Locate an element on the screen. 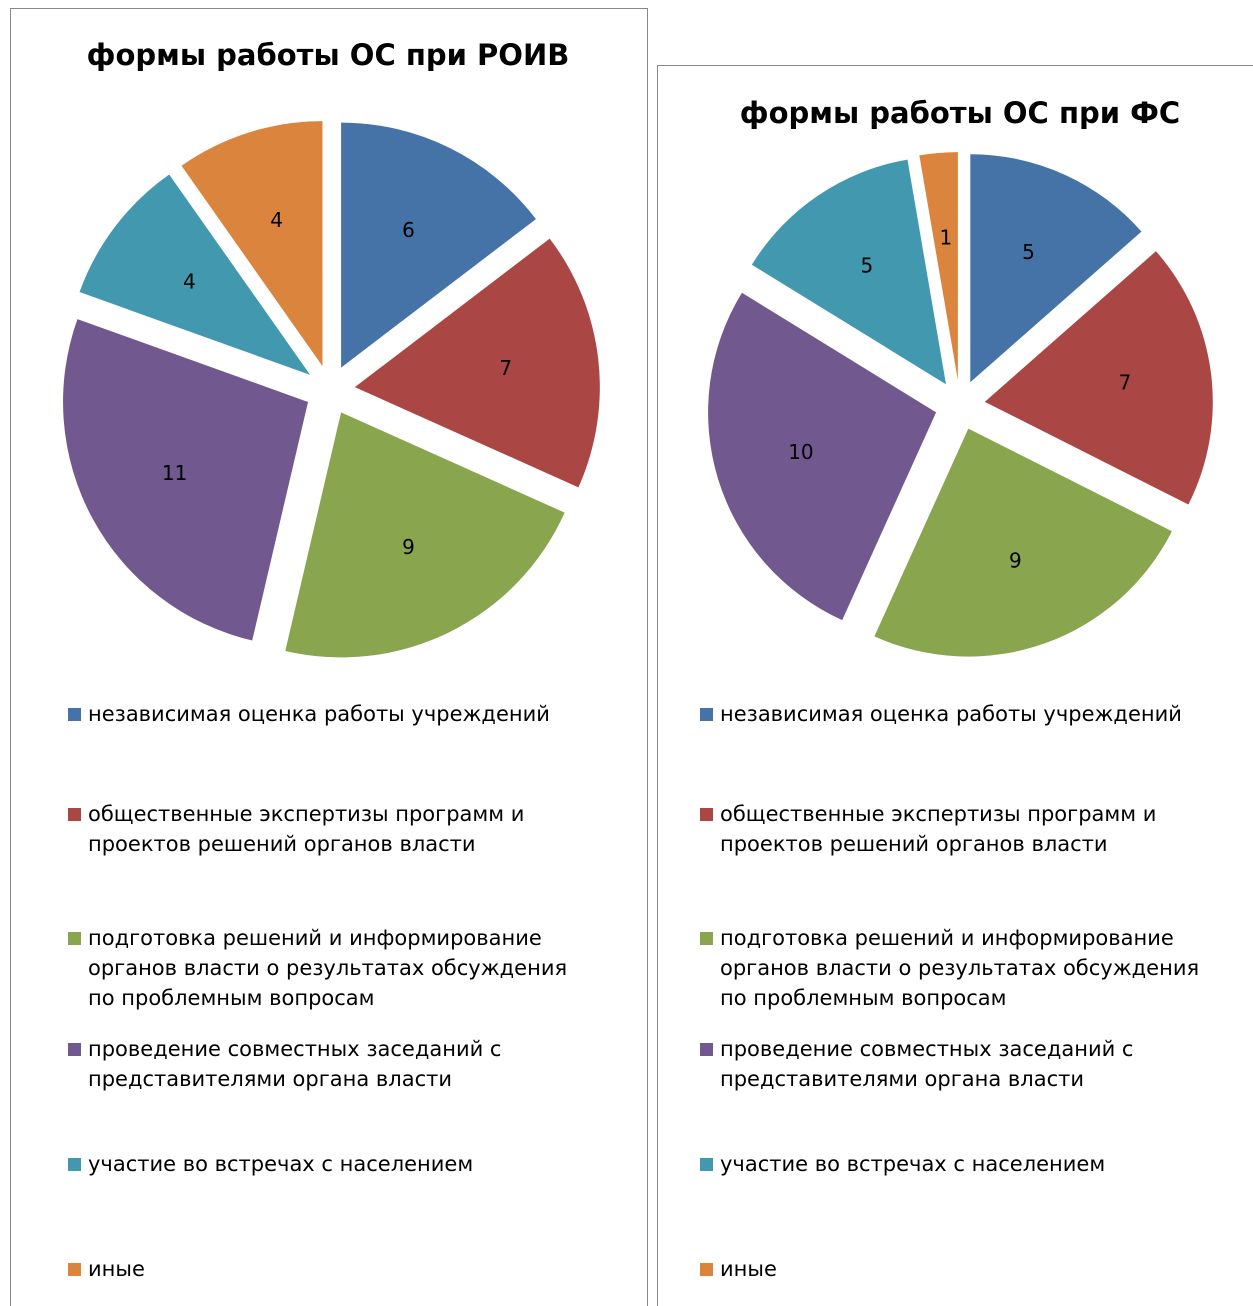 The width and height of the screenshot is (1253, 1306). data-label: 6 is located at coordinates (408, 230).